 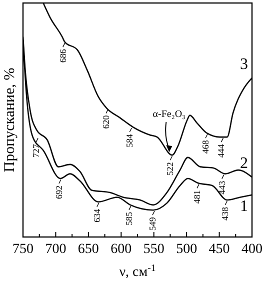 What do you see at coordinates (244, 64) in the screenshot?
I see `series-label: 3` at bounding box center [244, 64].